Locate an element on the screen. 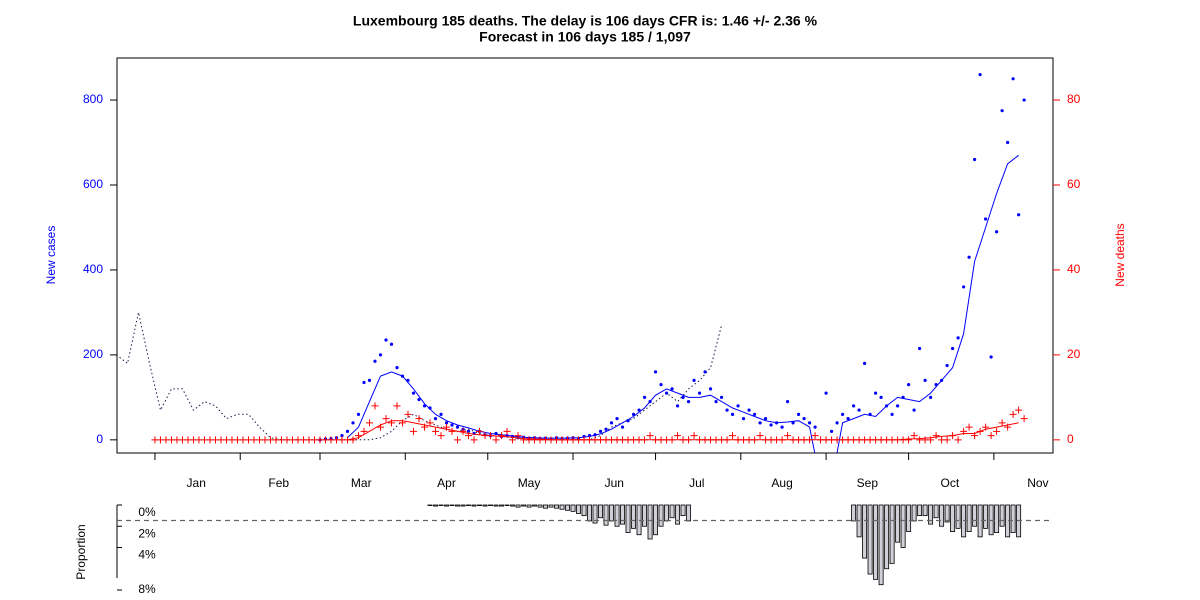 The width and height of the screenshot is (1200, 600). proportion-tick-label: 2% is located at coordinates (147, 533).